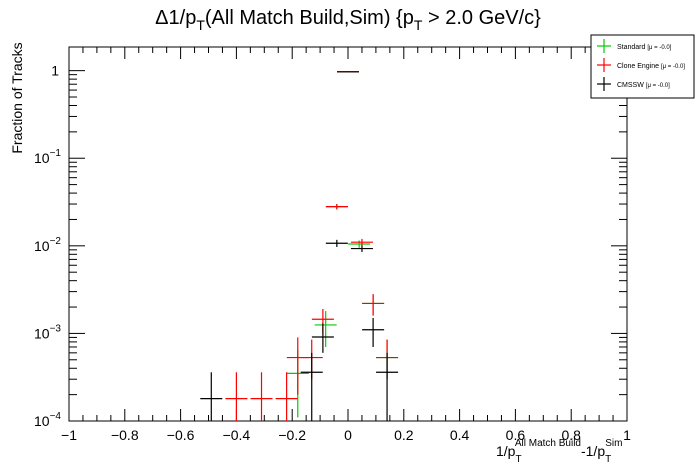 Image resolution: width=696 pixels, height=472 pixels. Describe the element at coordinates (559, 451) in the screenshot. I see `x-axis-label: 1/pTAll Match Build-1/pTSim` at that location.